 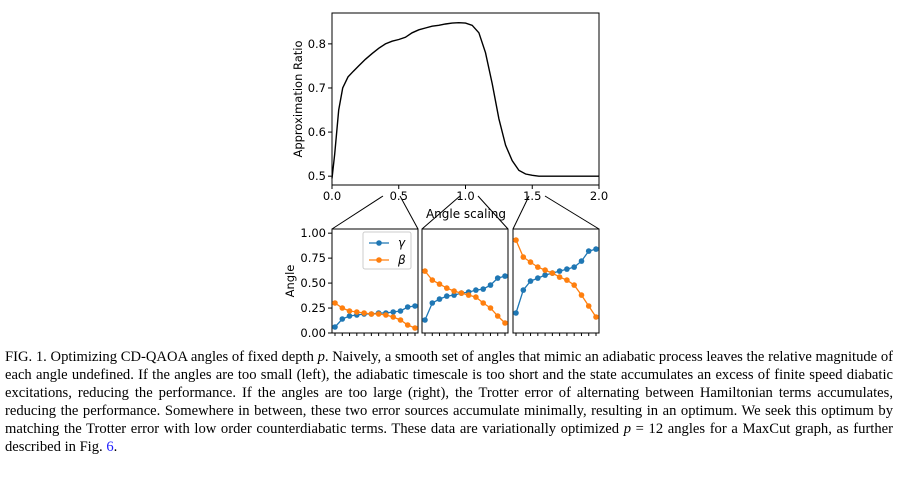 What do you see at coordinates (313, 258) in the screenshot?
I see `panel-y-tick-label: 0.75` at bounding box center [313, 258].